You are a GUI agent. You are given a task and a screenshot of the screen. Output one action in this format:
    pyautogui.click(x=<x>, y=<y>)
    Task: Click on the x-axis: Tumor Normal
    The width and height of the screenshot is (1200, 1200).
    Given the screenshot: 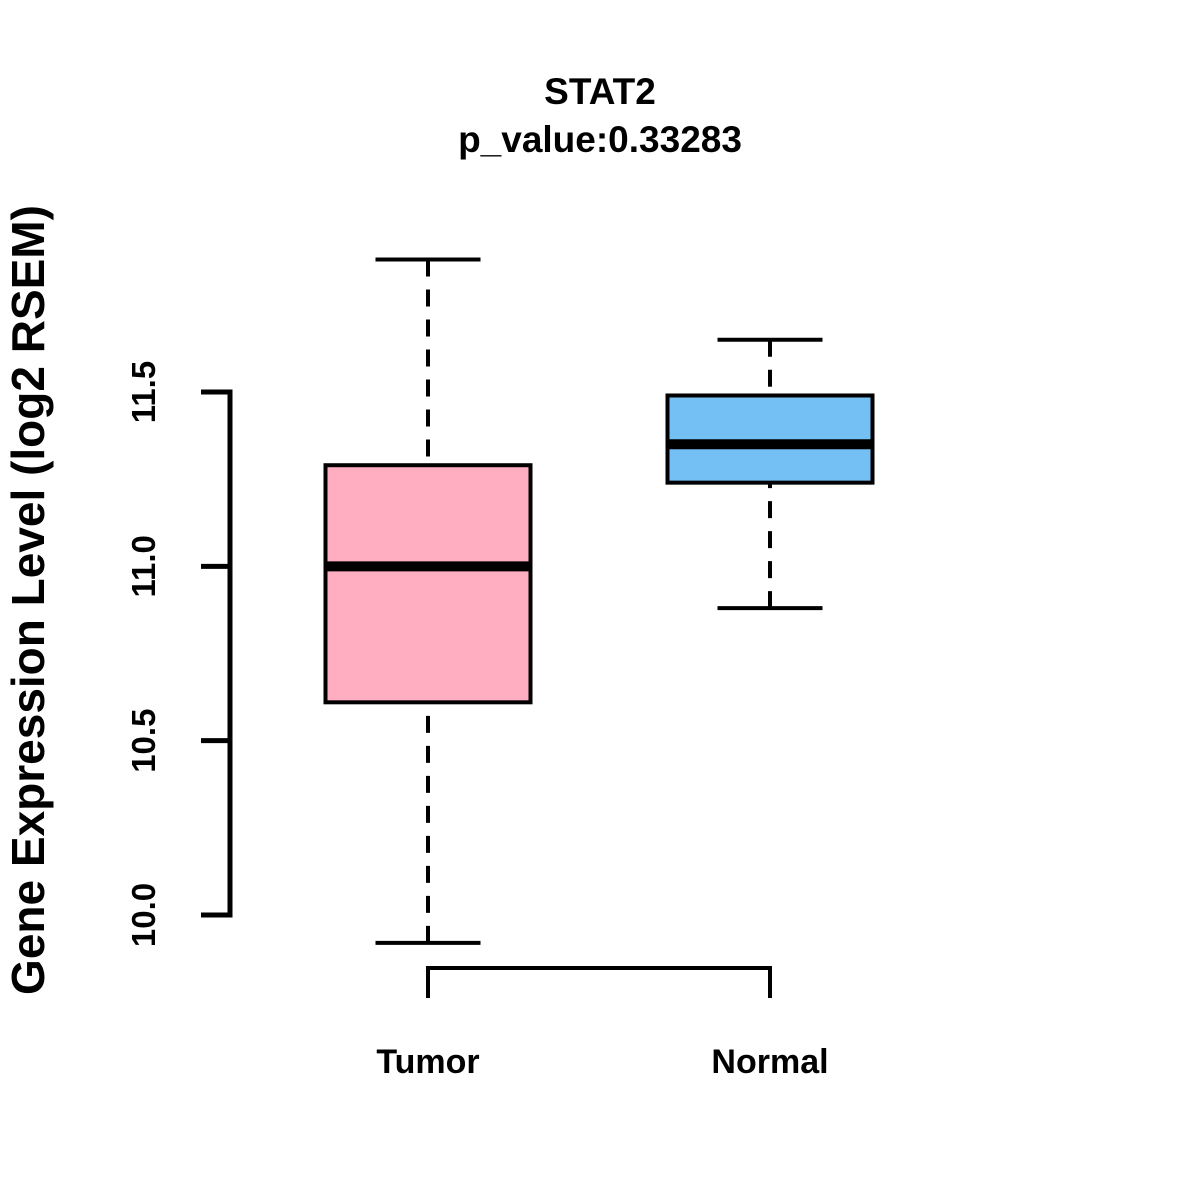 What is the action you would take?
    pyautogui.click(x=602, y=1023)
    